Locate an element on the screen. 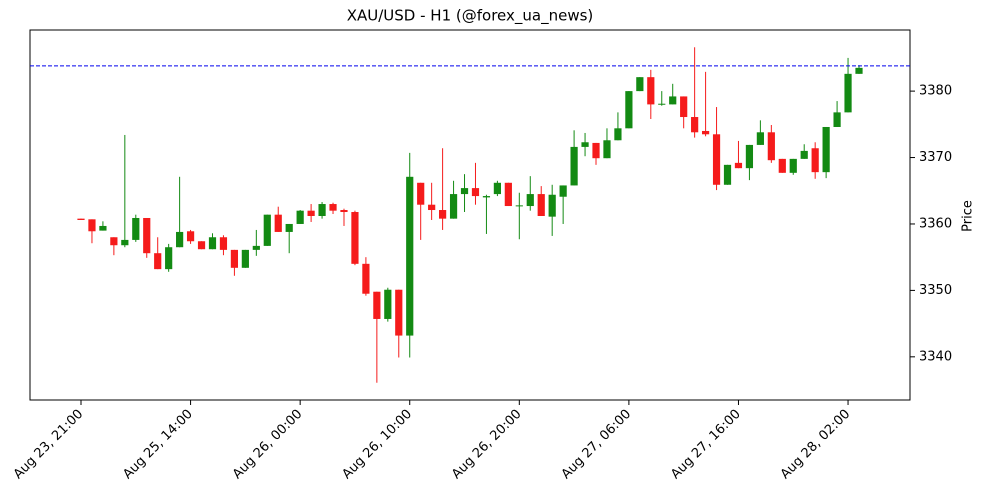  y-tick-label: 3350 is located at coordinates (935, 290).